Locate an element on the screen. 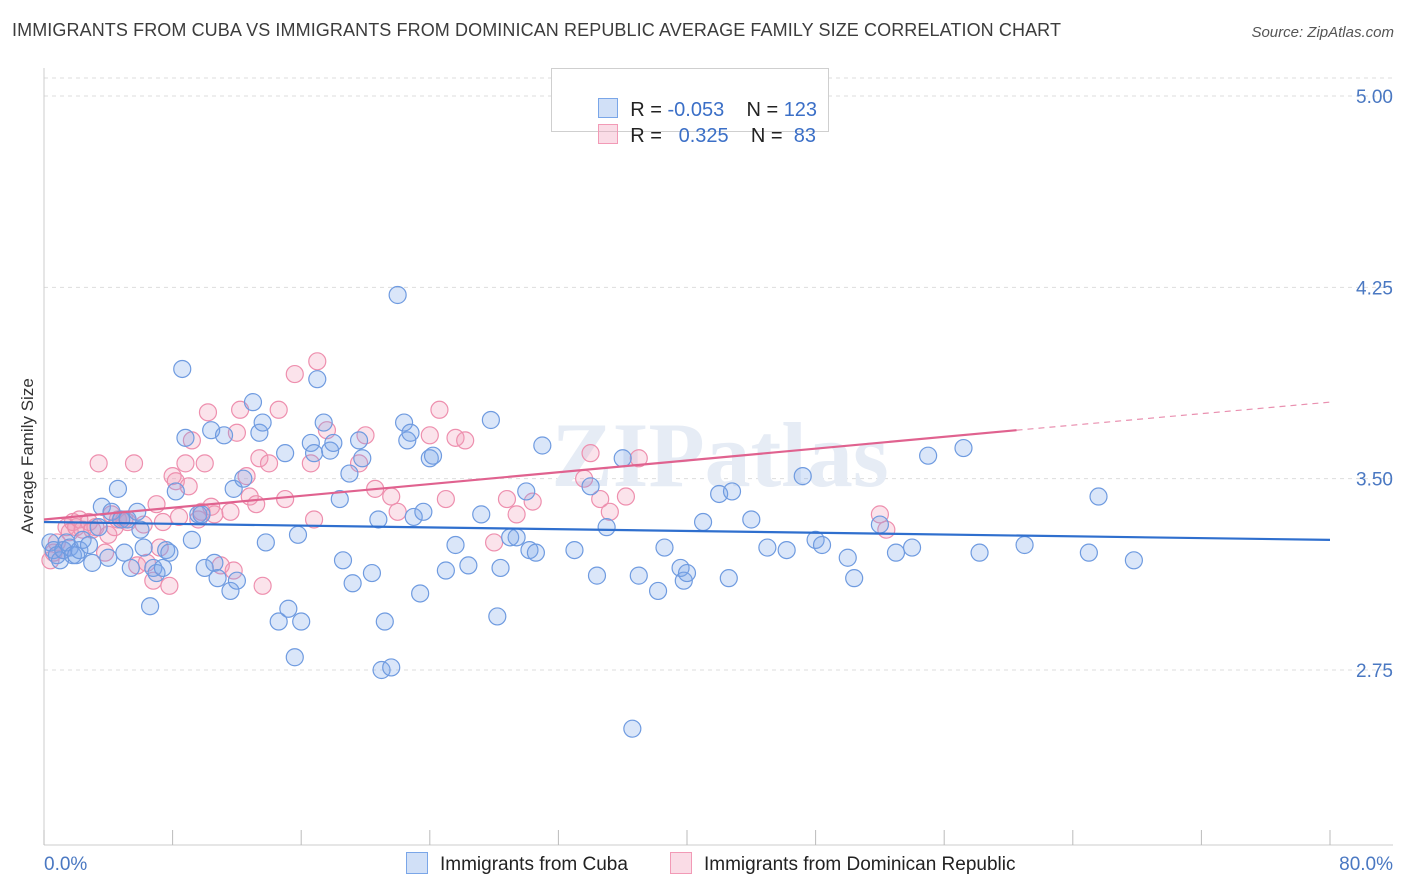 The width and height of the screenshot is (1406, 892). legend-swatch-dr is located at coordinates (608, 134).